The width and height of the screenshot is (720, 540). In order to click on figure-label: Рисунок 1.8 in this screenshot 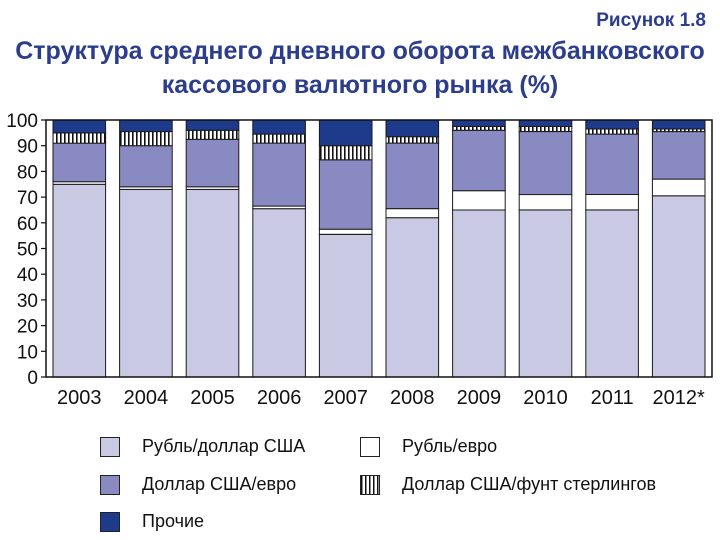, I will do `click(651, 20)`.